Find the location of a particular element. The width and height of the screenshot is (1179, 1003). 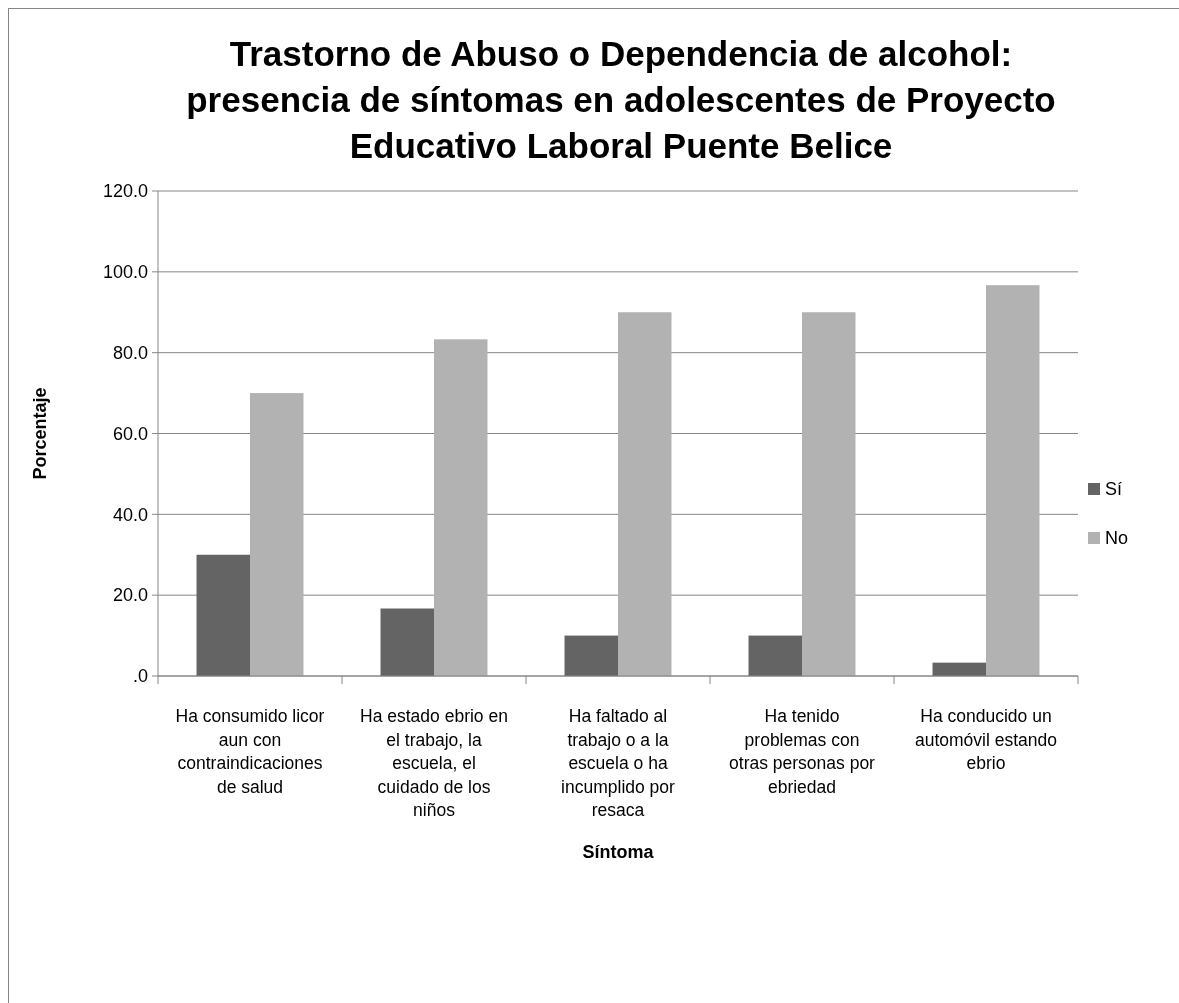

x-tick-label: Ha consumido licor aun con contraindicaciones de salud is located at coordinates (250, 751).